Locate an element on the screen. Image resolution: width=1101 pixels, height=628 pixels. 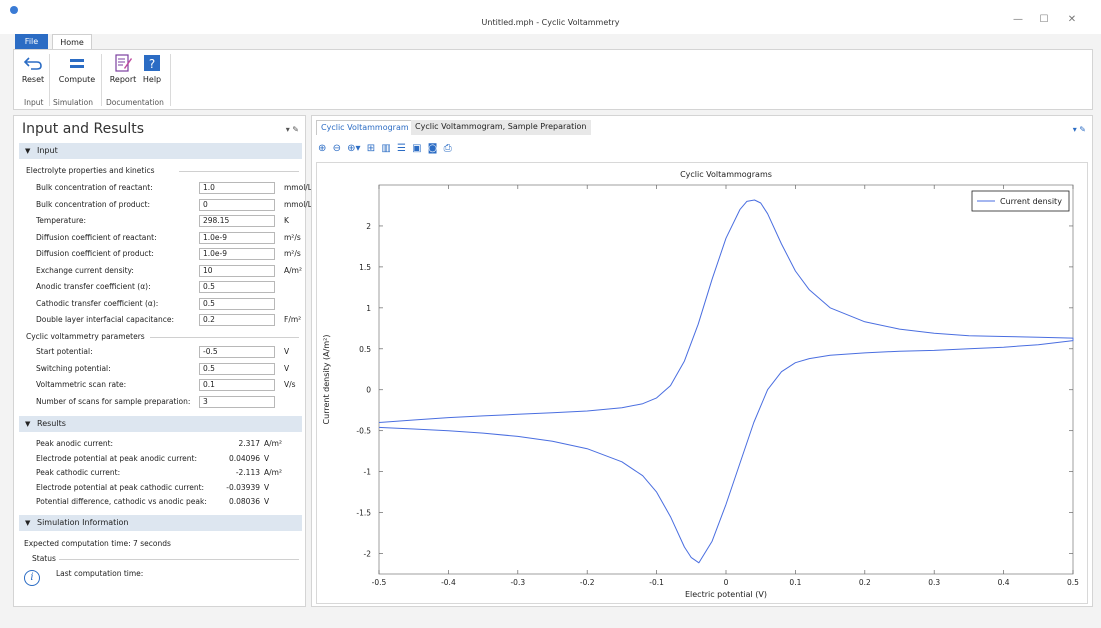
reset-button: Reset is located at coordinates (33, 69).